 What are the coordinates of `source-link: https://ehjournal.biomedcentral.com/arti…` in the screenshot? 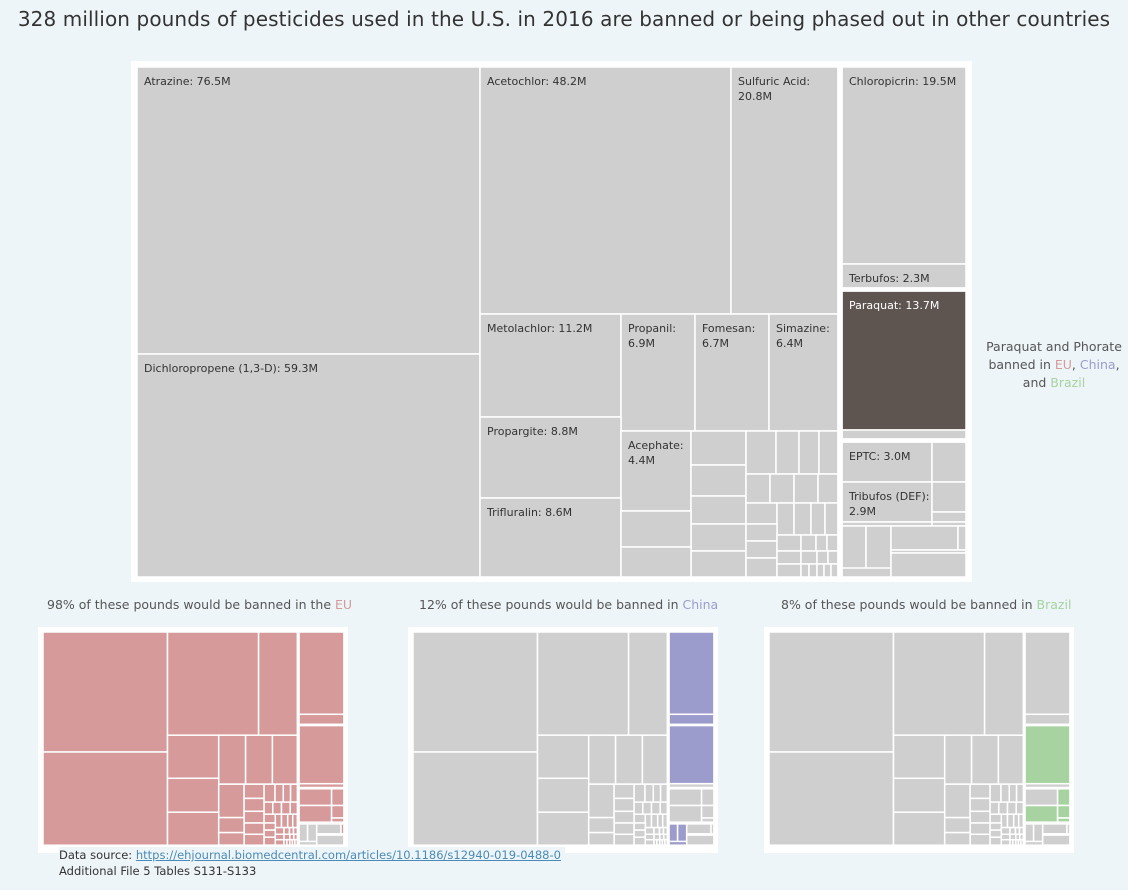 It's located at (348, 855).